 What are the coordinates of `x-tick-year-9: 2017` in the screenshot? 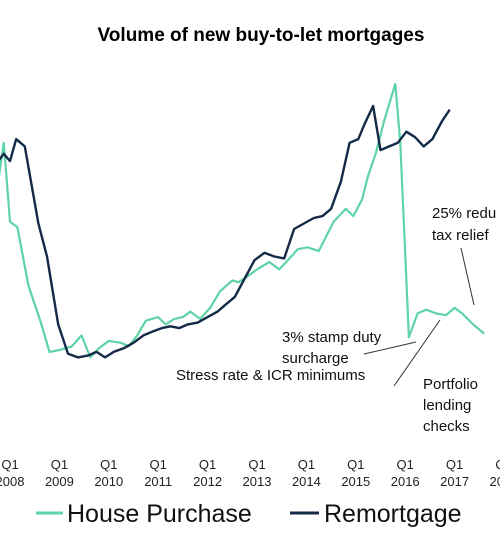 It's located at (454, 481).